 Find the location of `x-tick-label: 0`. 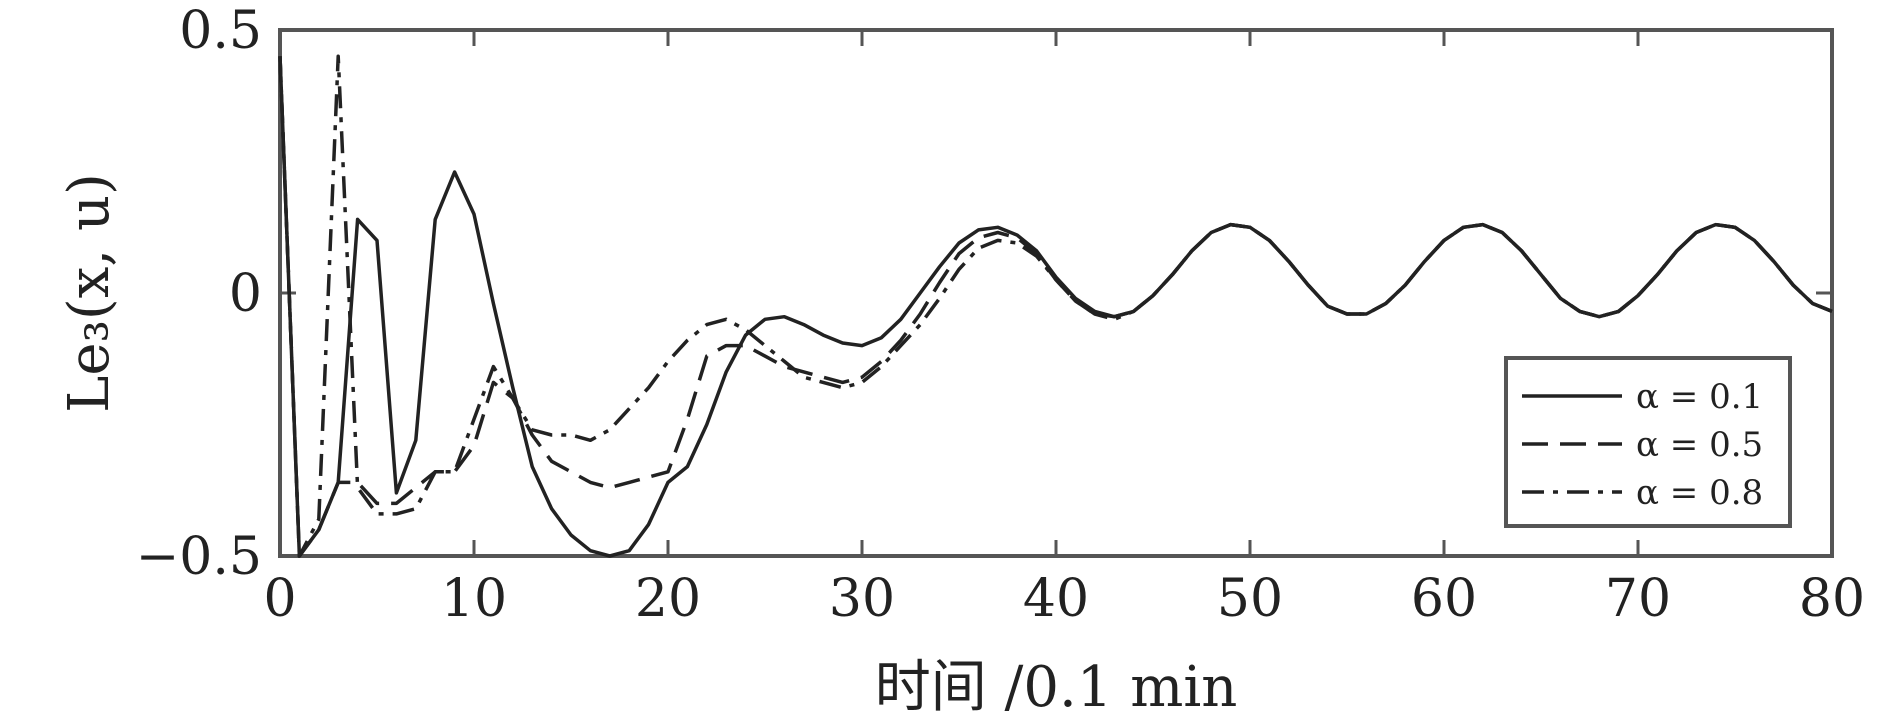

x-tick-label: 0 is located at coordinates (279, 599).